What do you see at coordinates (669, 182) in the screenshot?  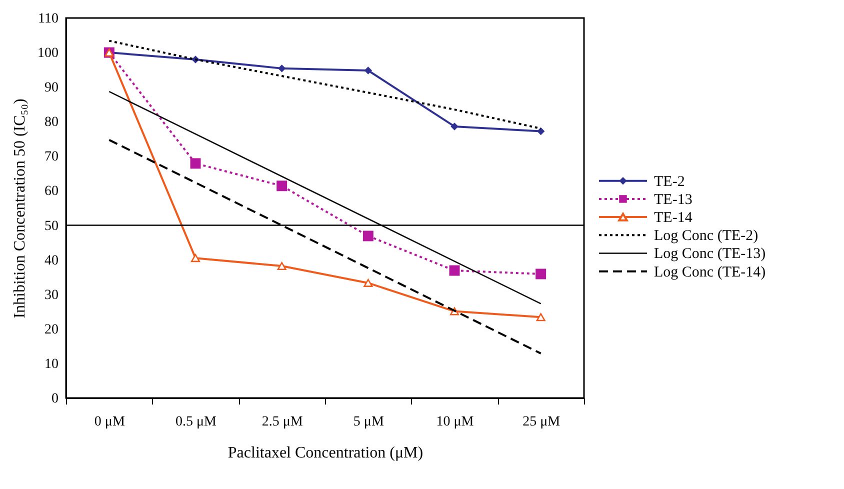 I see `legend-label: TE-2` at bounding box center [669, 182].